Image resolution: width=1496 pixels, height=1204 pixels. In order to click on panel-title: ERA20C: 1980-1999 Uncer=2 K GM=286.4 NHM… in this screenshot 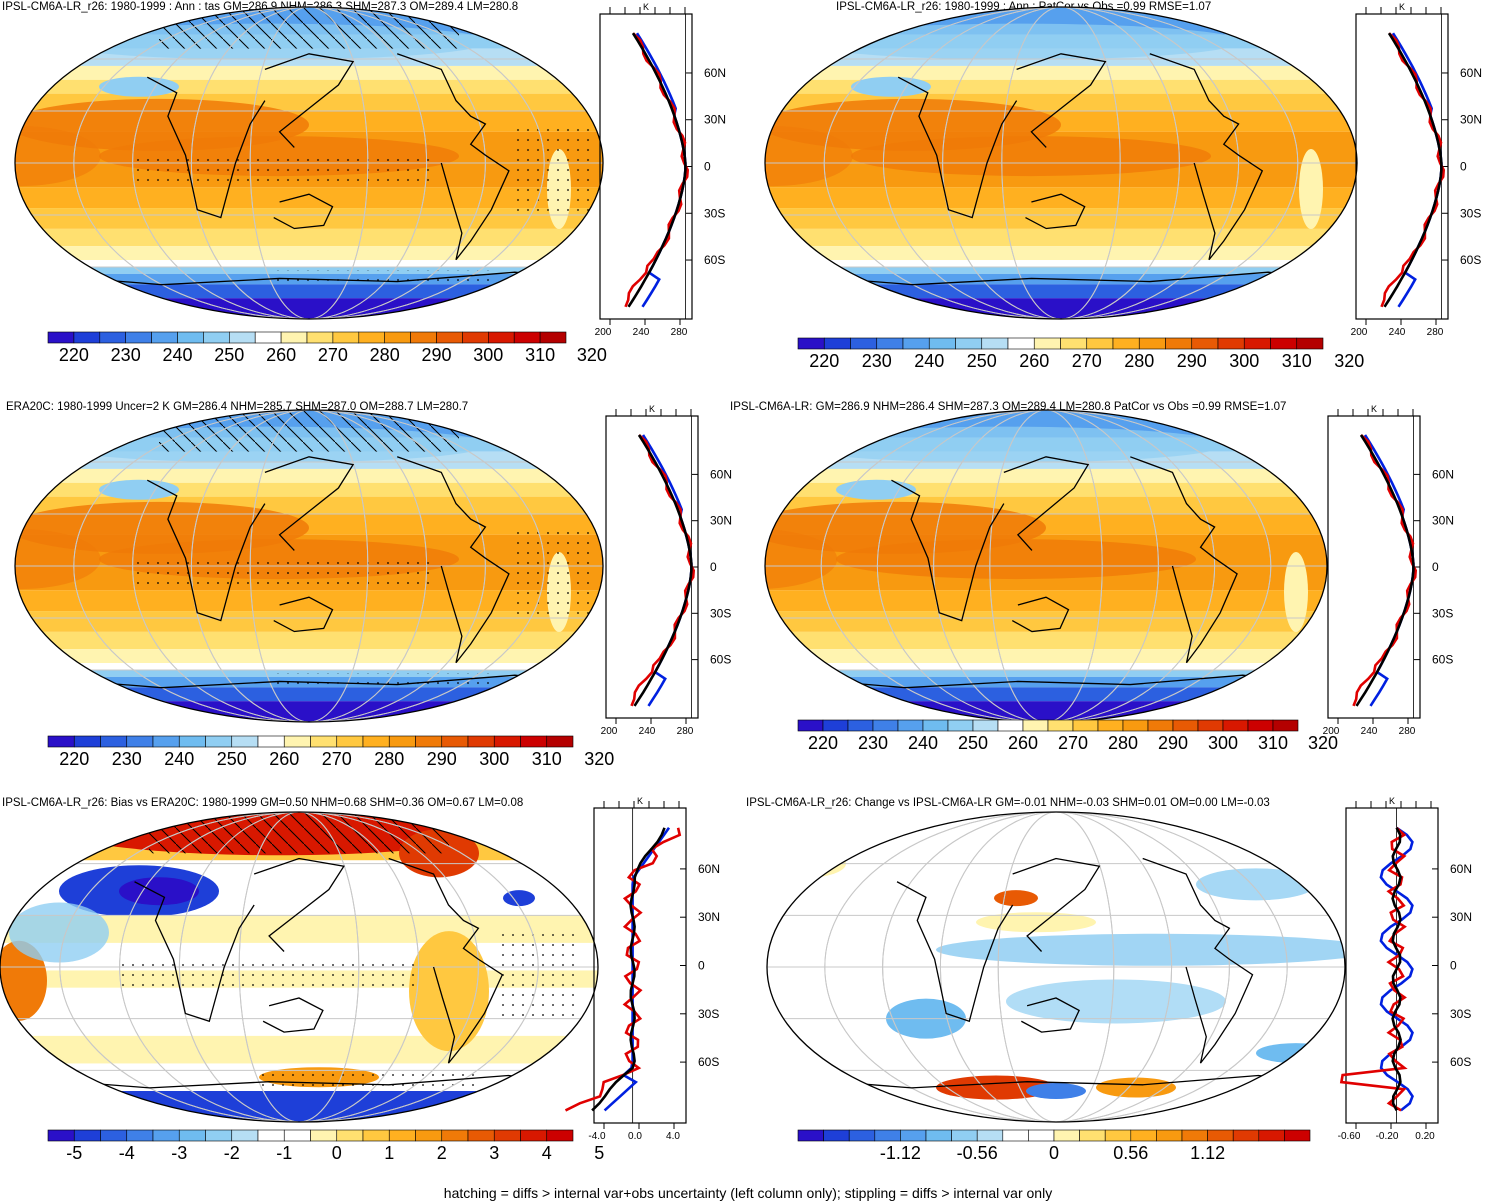, I will do `click(237, 407)`.